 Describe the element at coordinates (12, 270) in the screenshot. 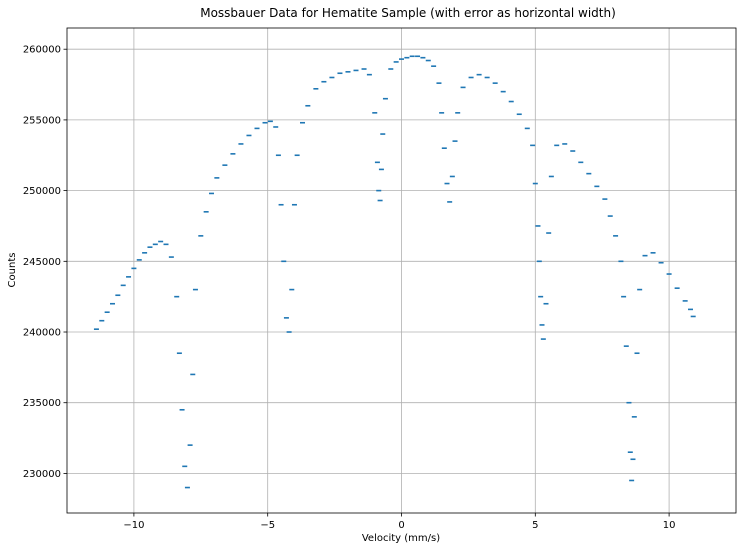

I see `y-axis-label: Counts` at that location.